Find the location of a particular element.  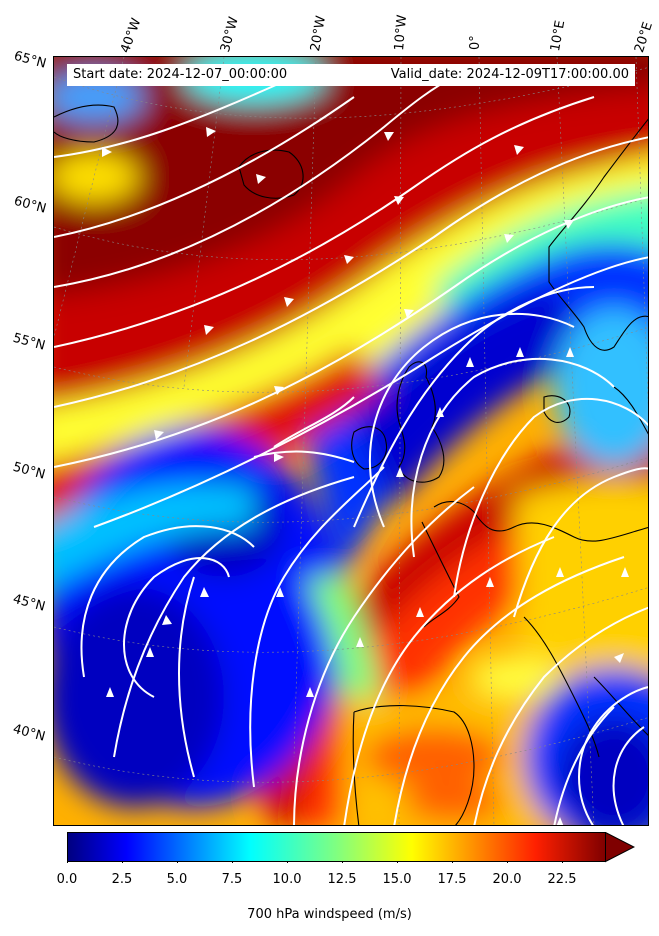

lon-label-10w: 10°W is located at coordinates (401, 33).